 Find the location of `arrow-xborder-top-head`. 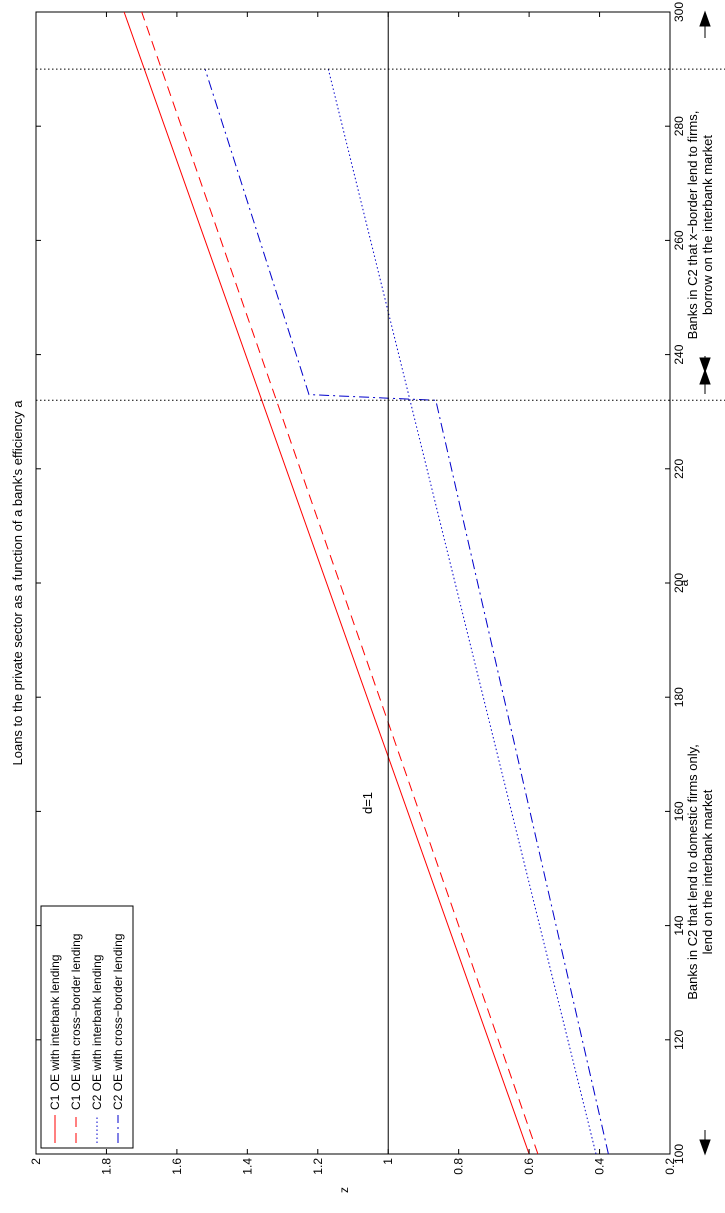

arrow-xborder-top-head is located at coordinates (705, 18).